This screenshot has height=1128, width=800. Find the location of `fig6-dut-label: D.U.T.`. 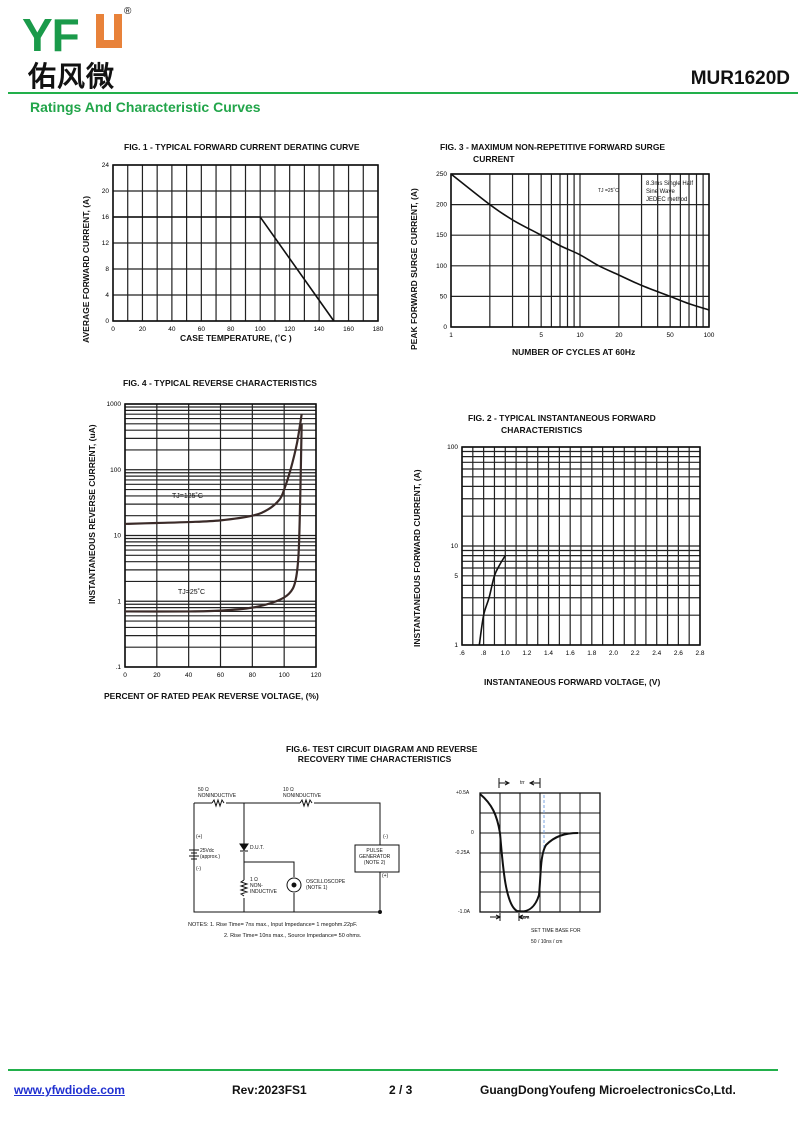

fig6-dut-label: D.U.T. is located at coordinates (257, 848).